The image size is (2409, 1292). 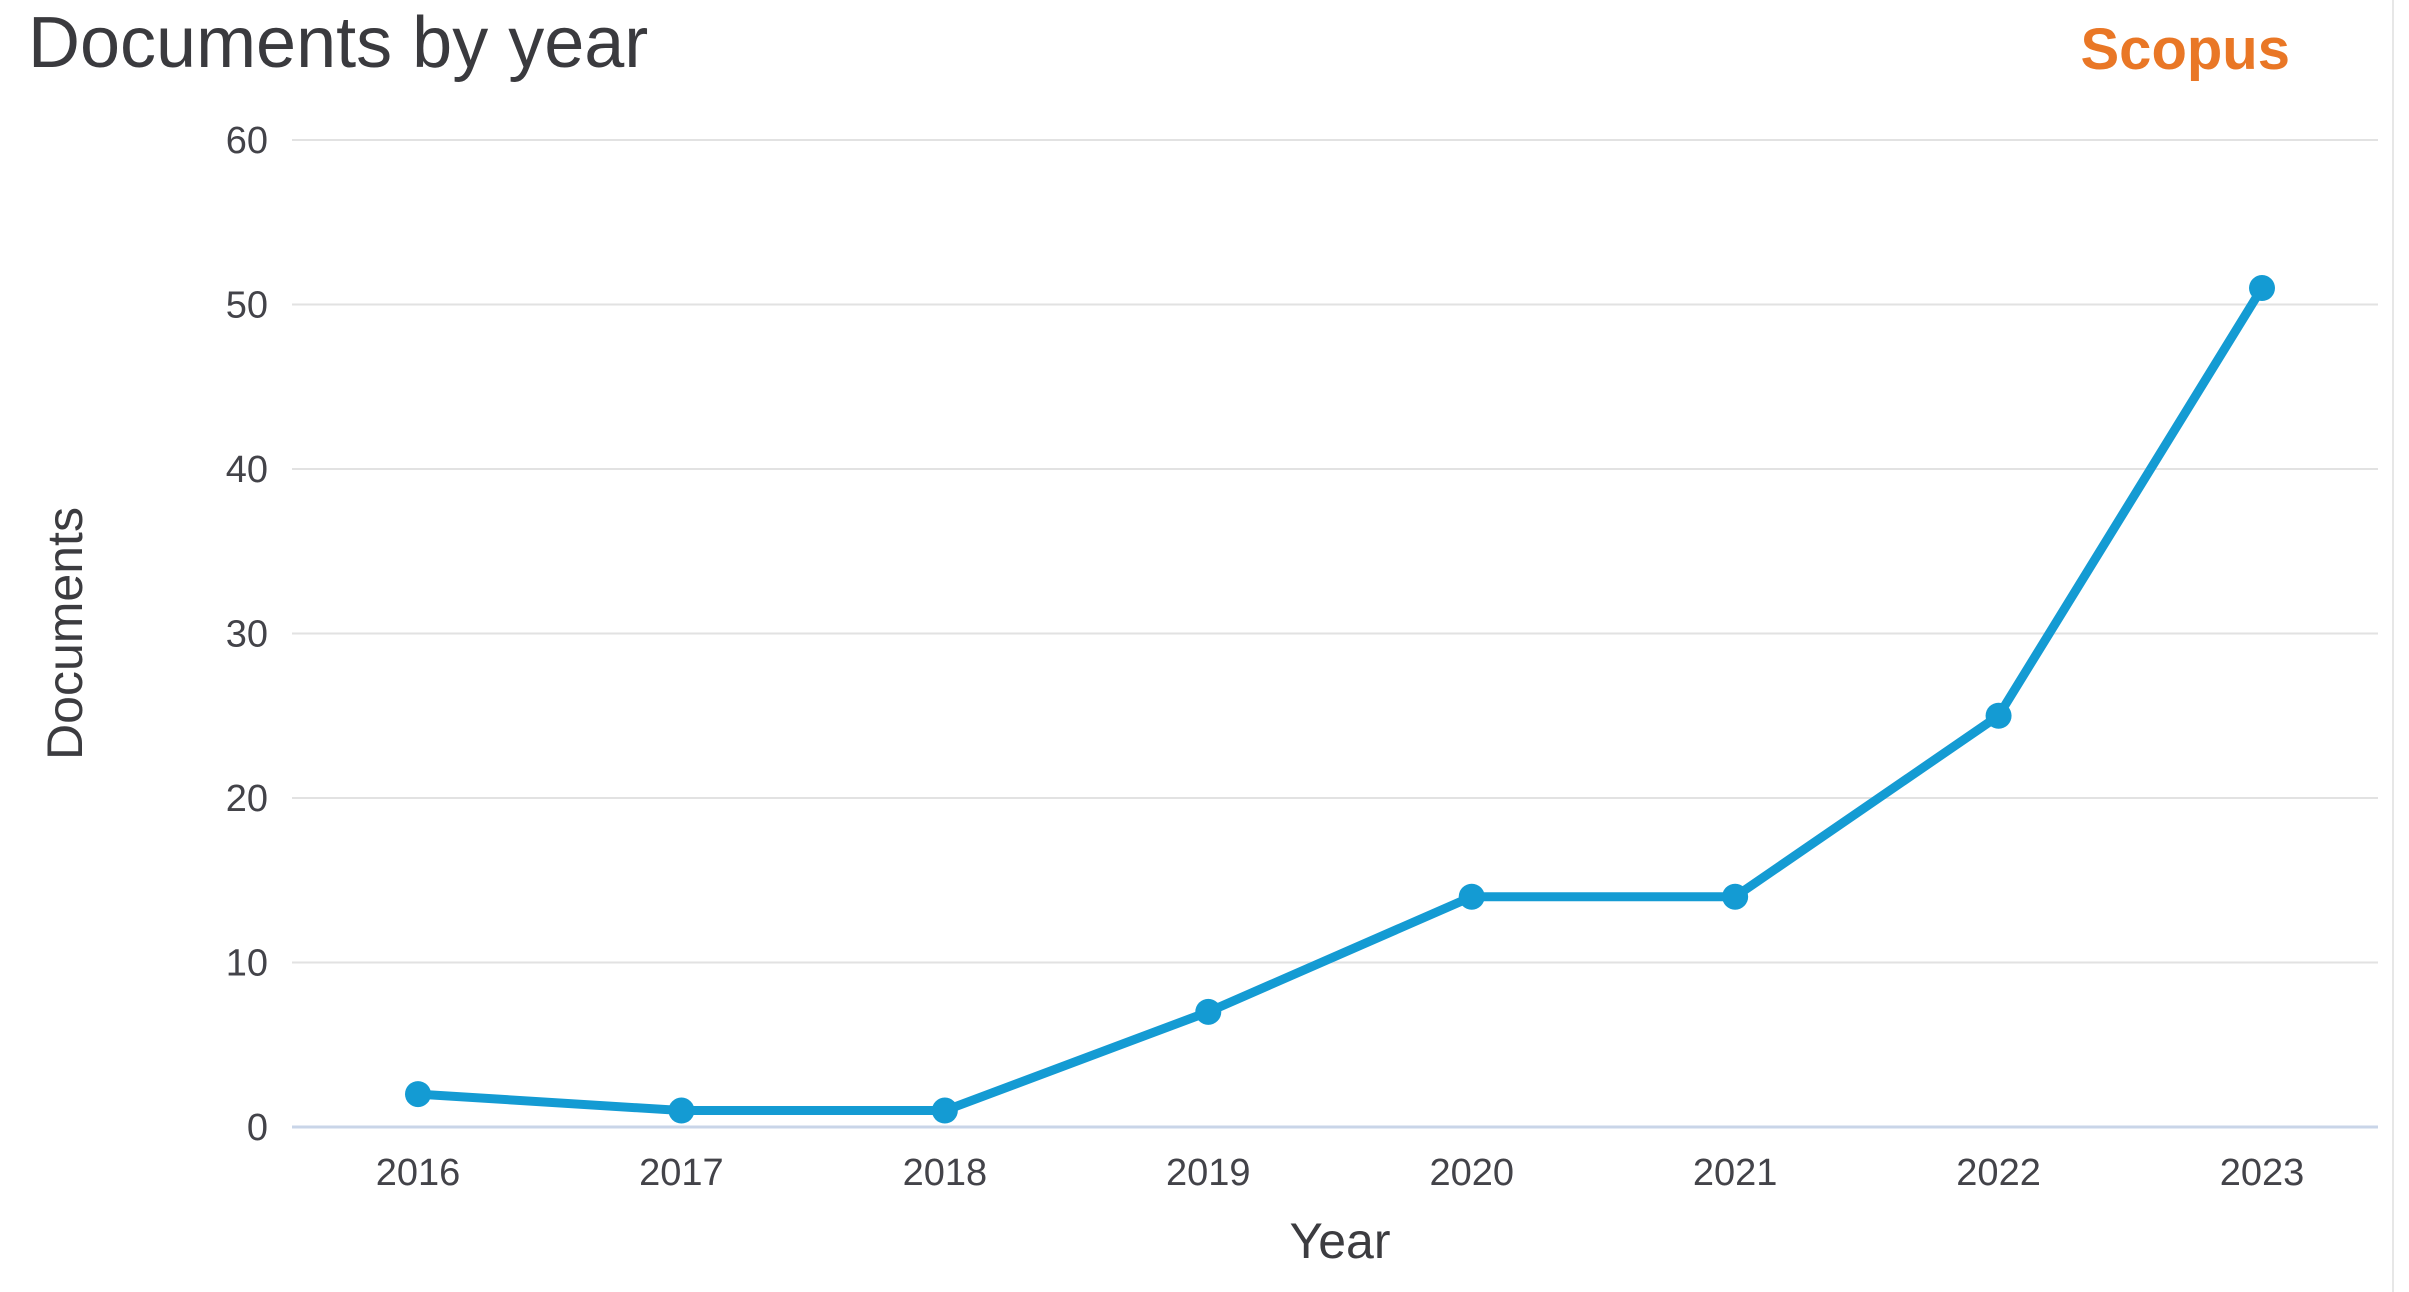 I want to click on y-tick-label: 10, so click(x=247, y=964).